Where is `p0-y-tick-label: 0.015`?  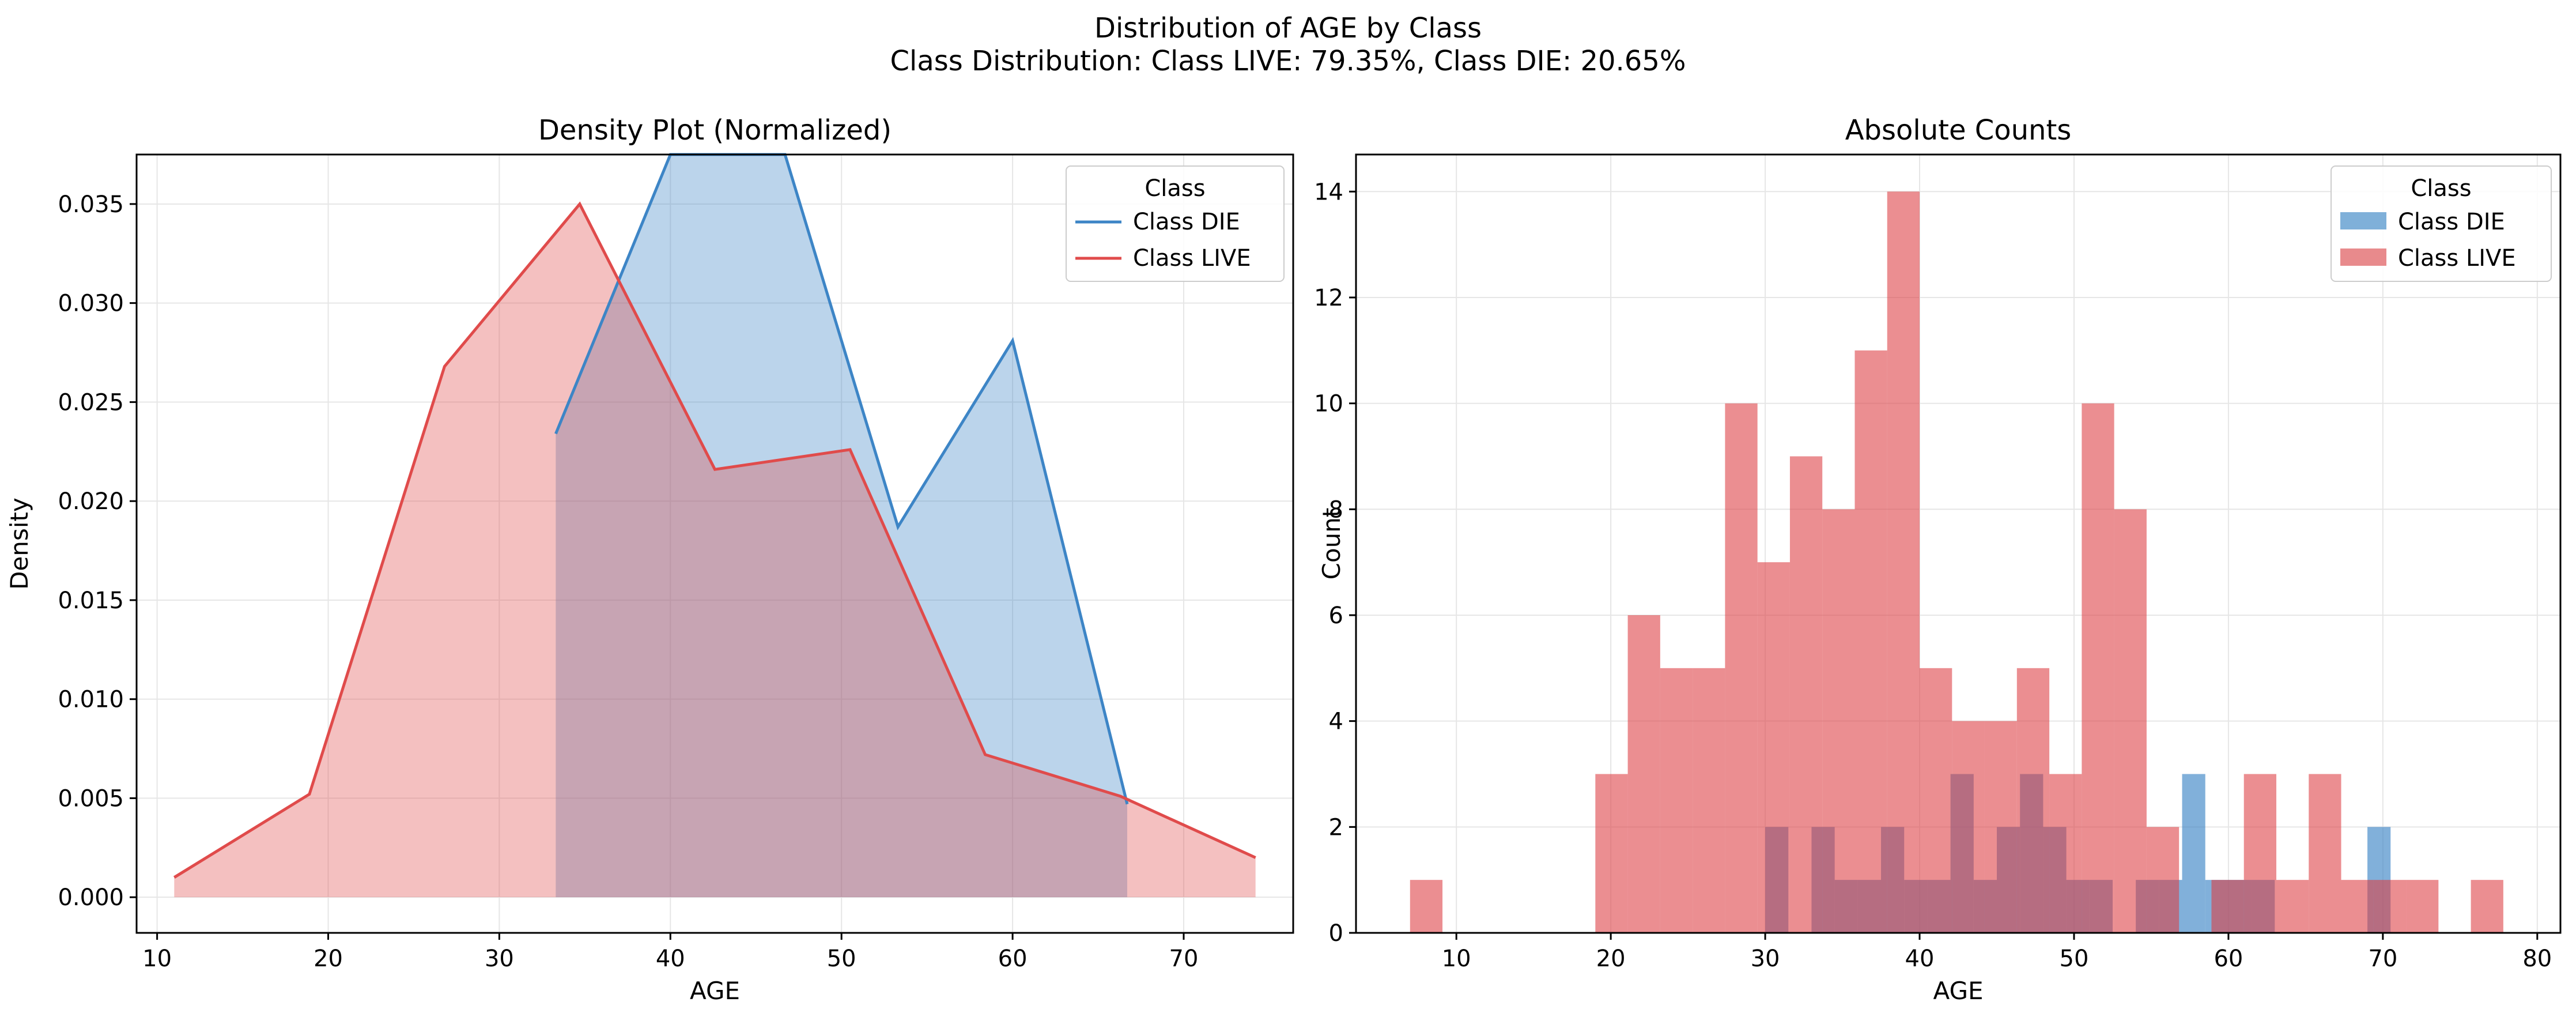 p0-y-tick-label: 0.015 is located at coordinates (91, 601).